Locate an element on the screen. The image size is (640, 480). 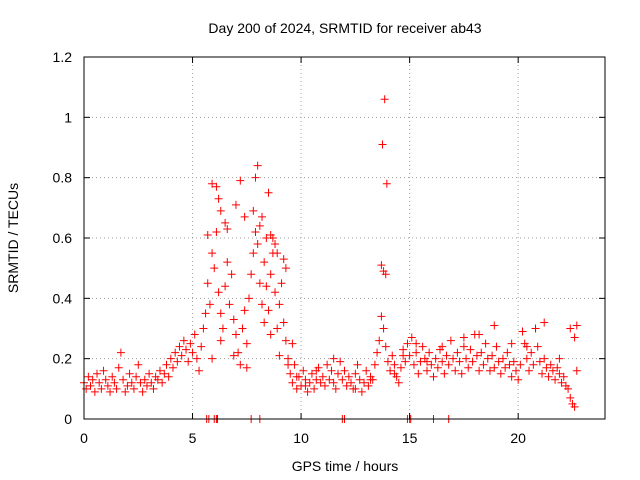
y-tick-label: 1.2 is located at coordinates (63, 57).